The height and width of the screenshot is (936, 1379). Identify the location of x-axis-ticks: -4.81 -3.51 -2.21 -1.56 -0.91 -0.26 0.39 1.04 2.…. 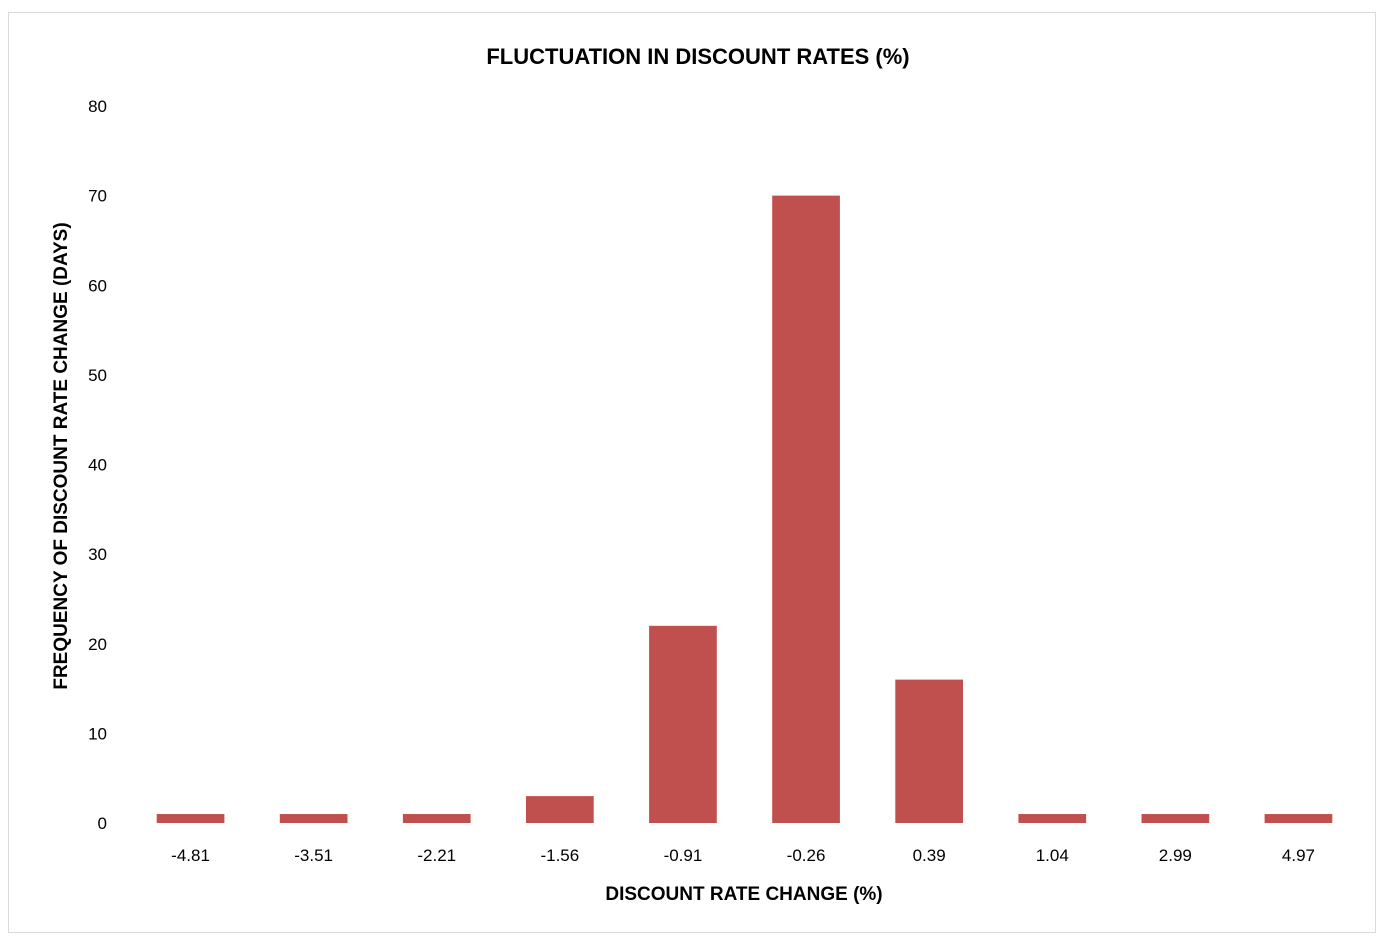
(743, 855).